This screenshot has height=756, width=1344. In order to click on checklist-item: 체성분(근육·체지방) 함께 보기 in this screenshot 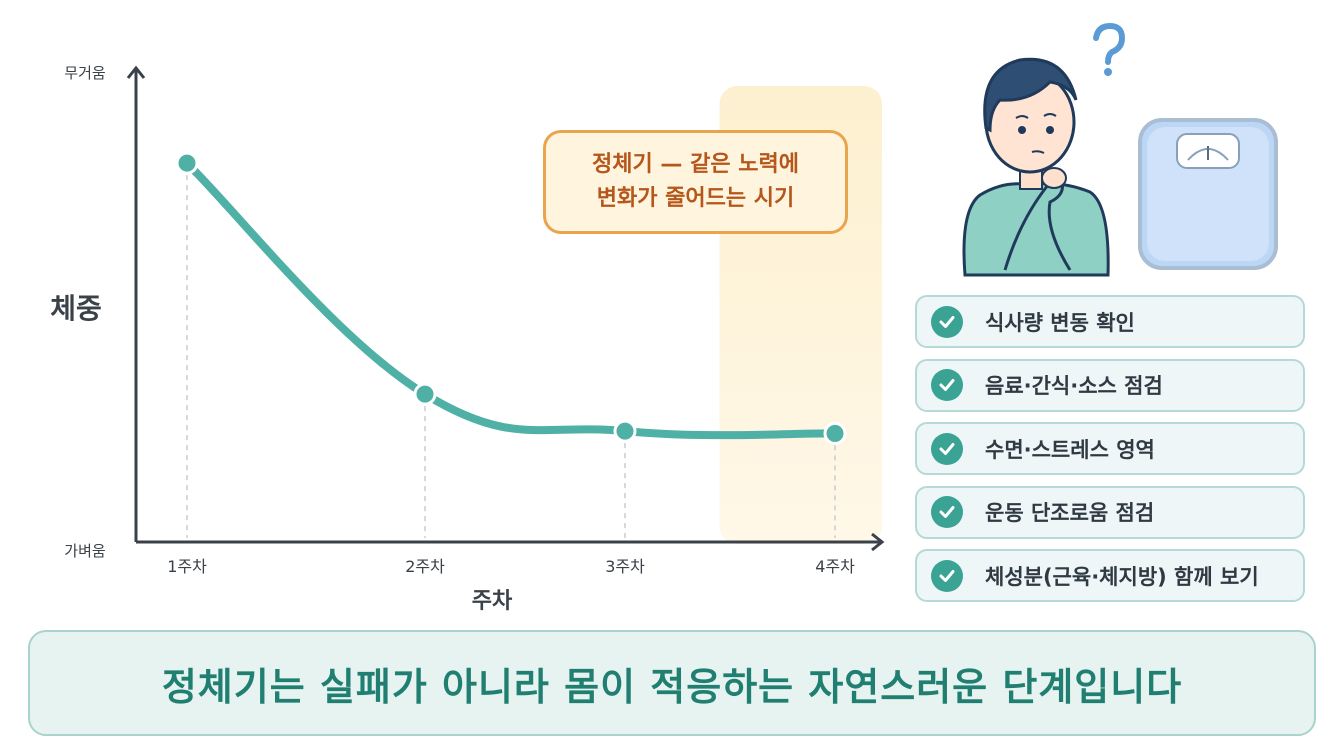, I will do `click(1110, 575)`.